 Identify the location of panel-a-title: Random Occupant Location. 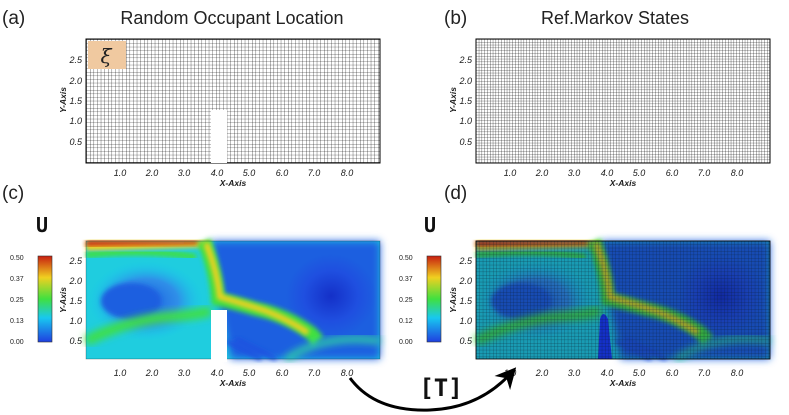
(231, 18).